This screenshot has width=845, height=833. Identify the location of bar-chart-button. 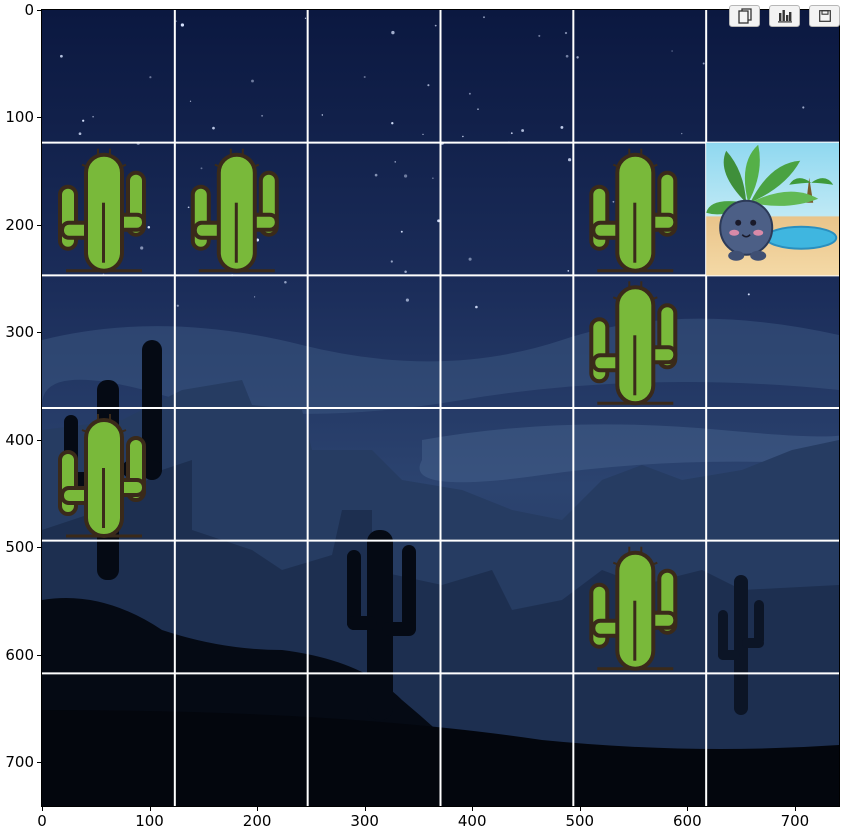
(784, 16).